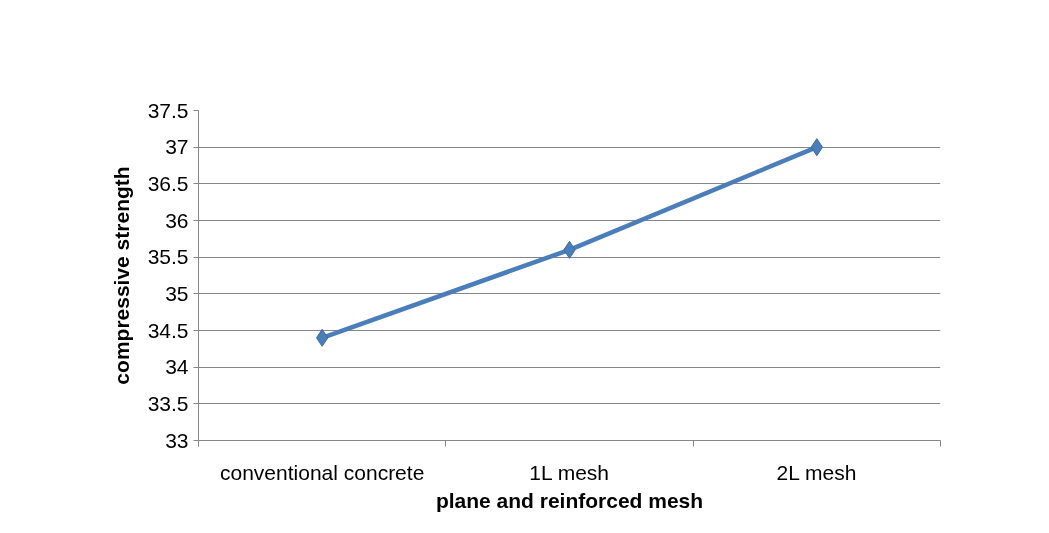 Image resolution: width=1049 pixels, height=533 pixels. I want to click on y-tick-label: 37, so click(177, 147).